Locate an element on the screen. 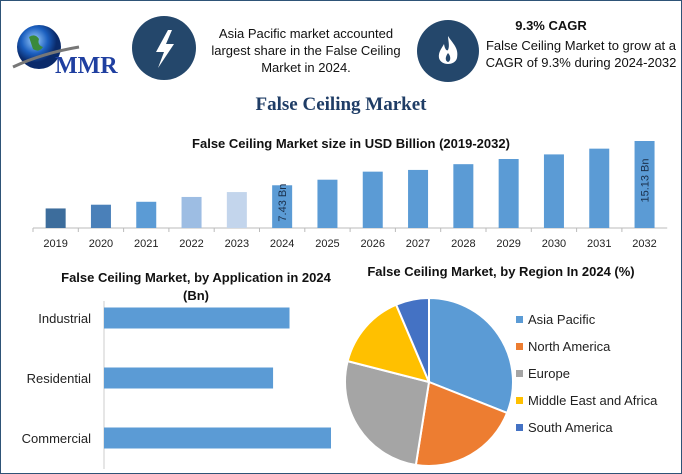 The width and height of the screenshot is (682, 474). x-tick-label: 2028 is located at coordinates (463, 244).